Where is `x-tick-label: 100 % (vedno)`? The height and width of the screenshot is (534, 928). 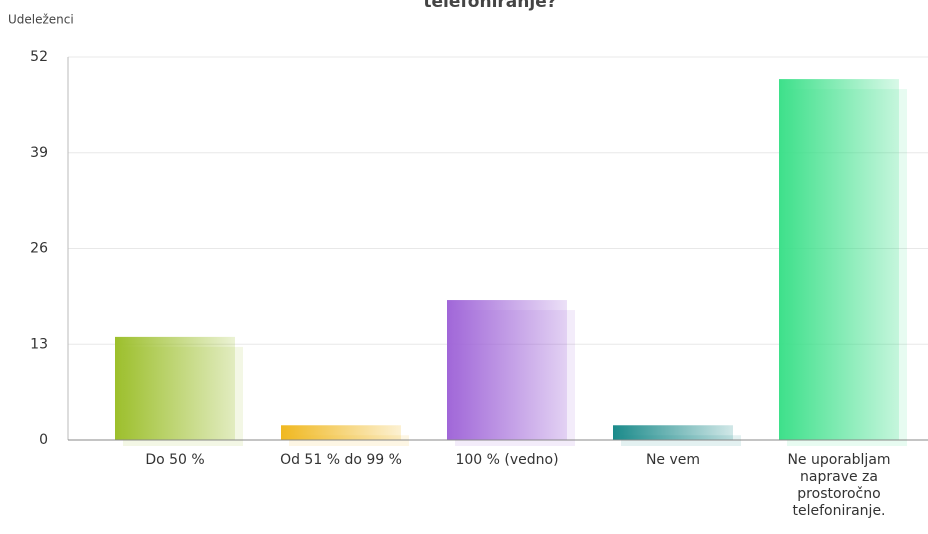
x-tick-label: 100 % (vedno) is located at coordinates (506, 460).